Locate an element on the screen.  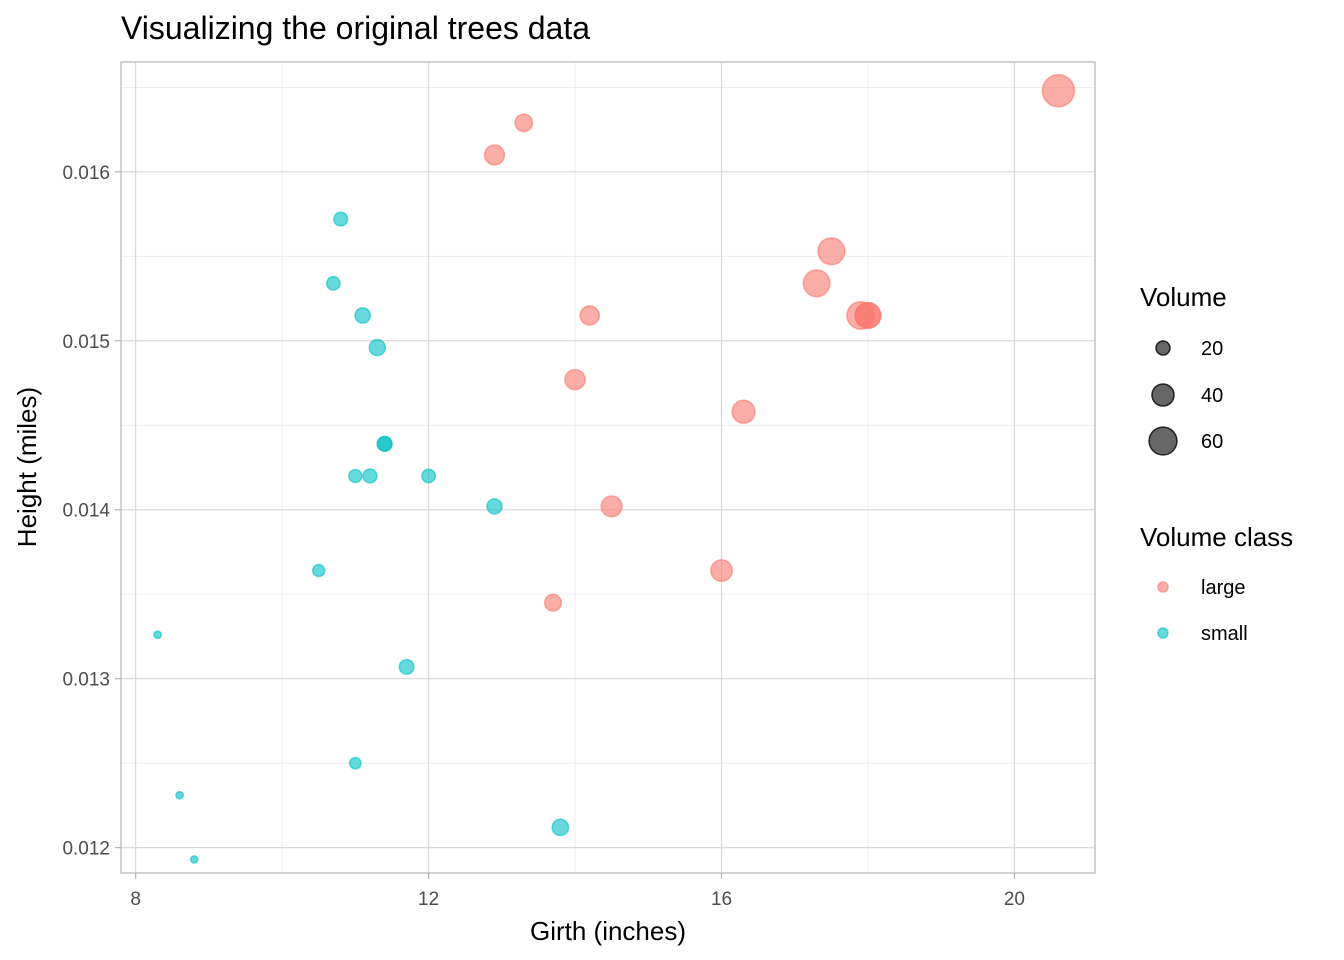
y-tick-label: 0.015 is located at coordinates (86, 342).